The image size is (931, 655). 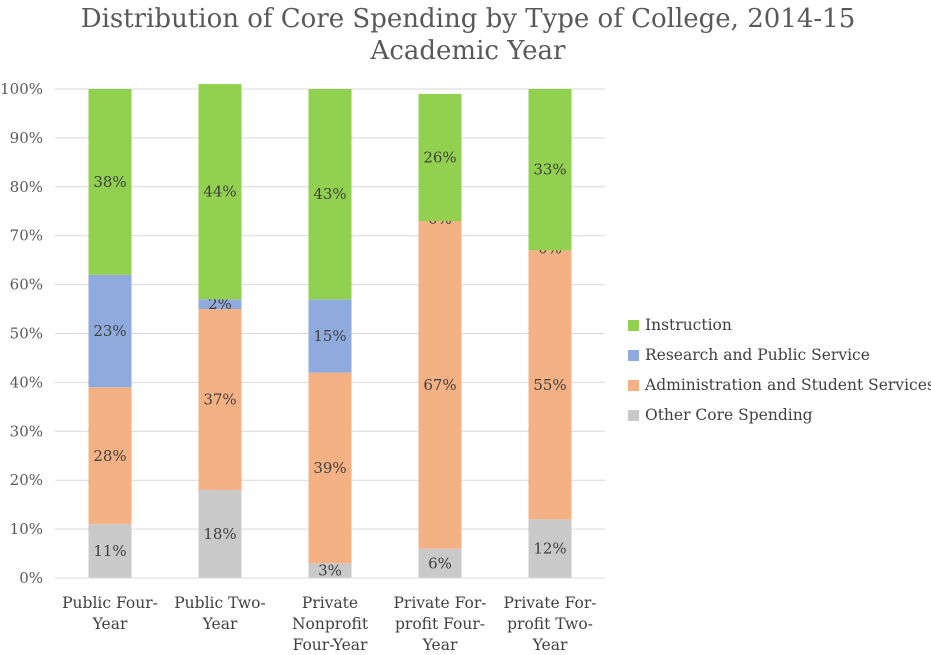 I want to click on data-label: 44%, so click(x=219, y=192).